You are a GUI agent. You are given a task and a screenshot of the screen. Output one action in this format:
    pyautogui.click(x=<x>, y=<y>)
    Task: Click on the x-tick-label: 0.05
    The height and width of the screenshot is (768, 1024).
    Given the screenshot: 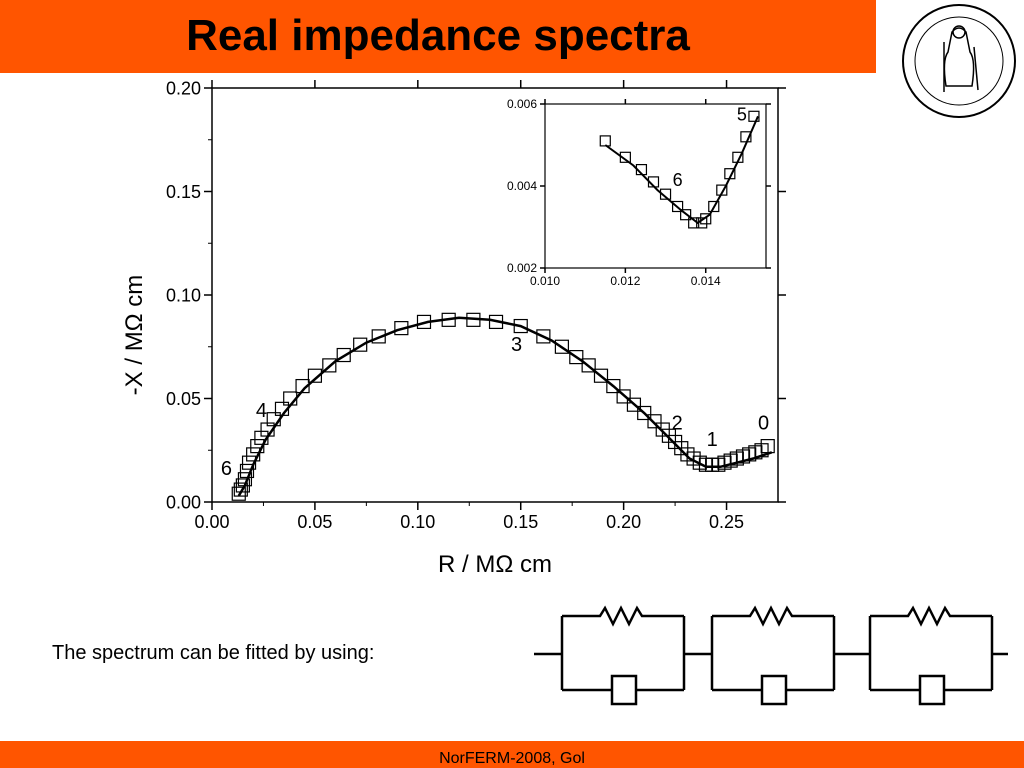 What is the action you would take?
    pyautogui.click(x=314, y=522)
    